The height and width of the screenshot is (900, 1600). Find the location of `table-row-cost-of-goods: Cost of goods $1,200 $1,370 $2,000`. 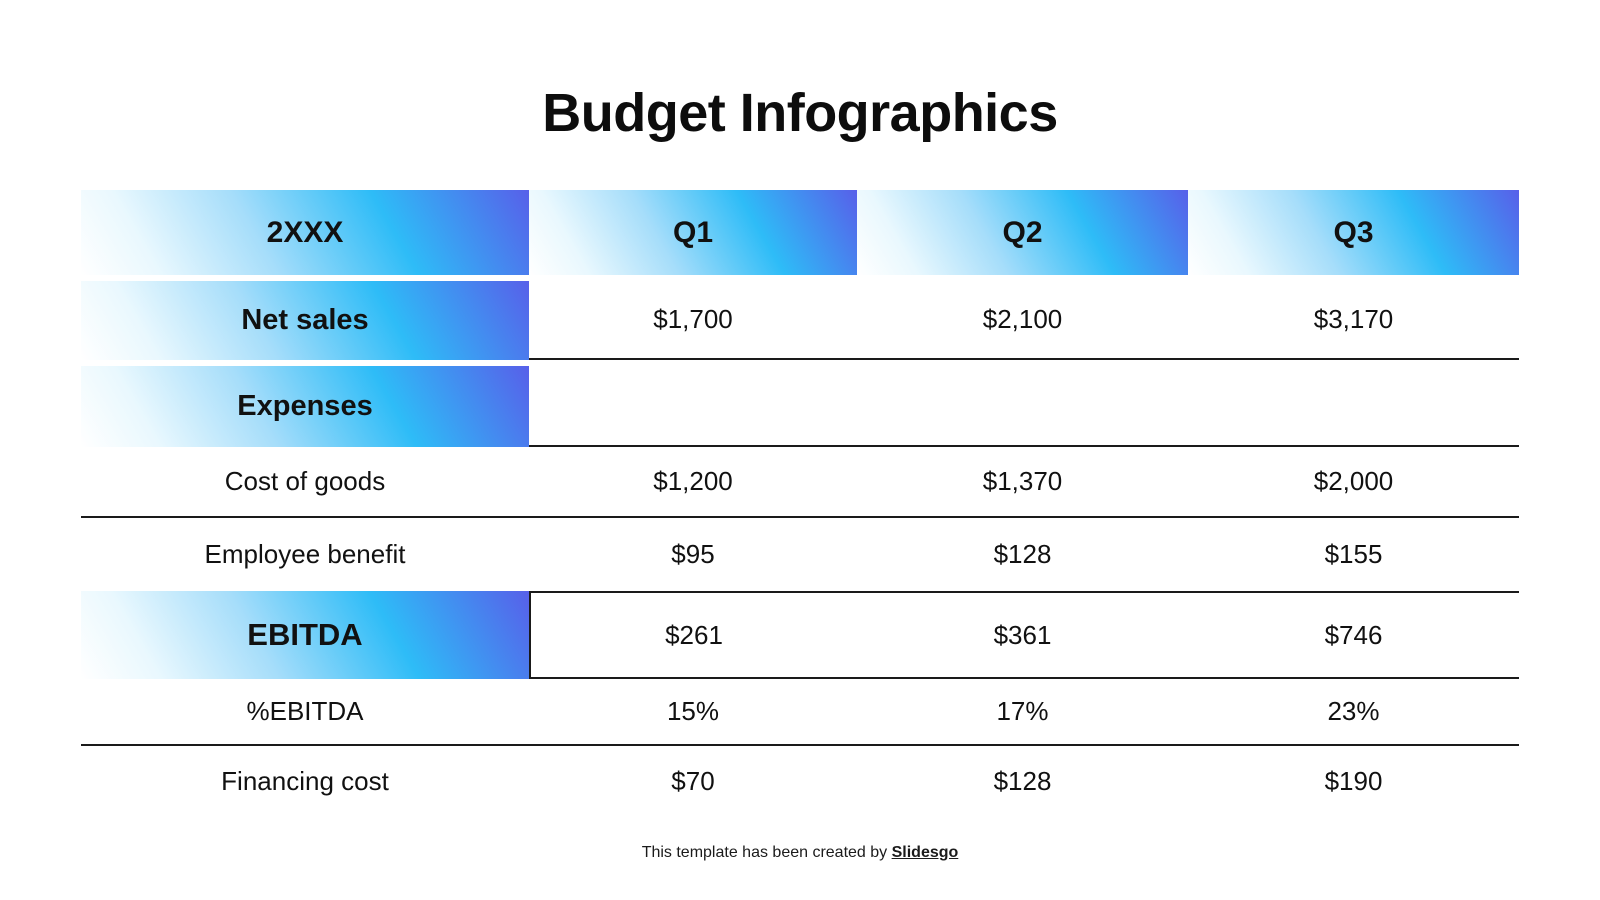

table-row-cost-of-goods: Cost of goods $1,200 $1,370 $2,000 is located at coordinates (800, 482).